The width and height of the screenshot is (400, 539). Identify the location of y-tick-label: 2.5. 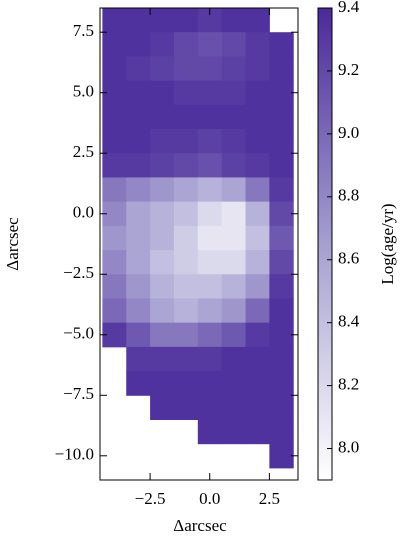
(83, 151).